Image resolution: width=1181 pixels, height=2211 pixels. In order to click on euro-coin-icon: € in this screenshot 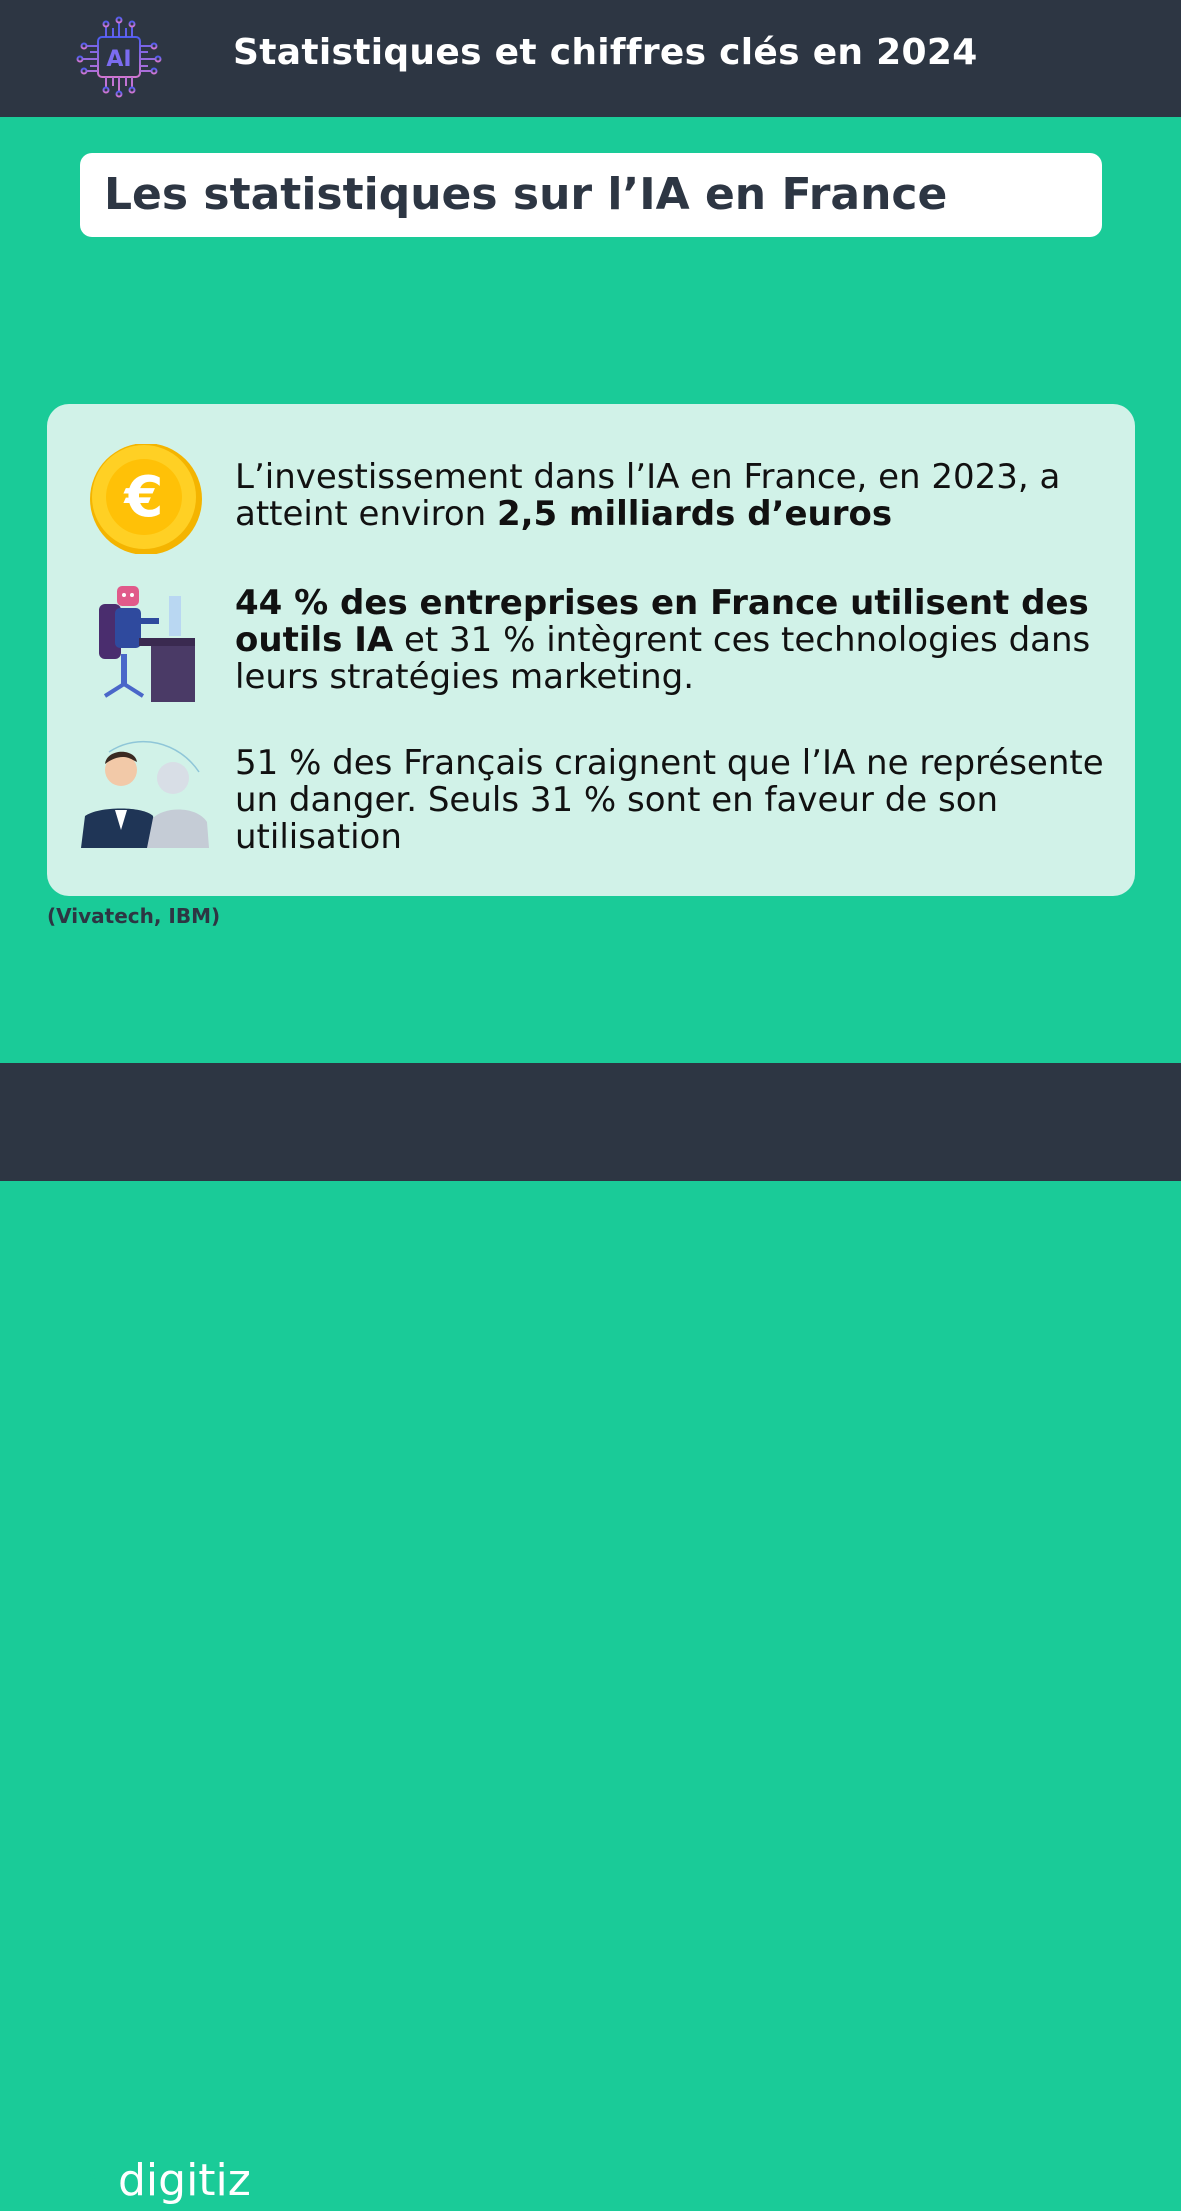, I will do `click(146, 499)`.